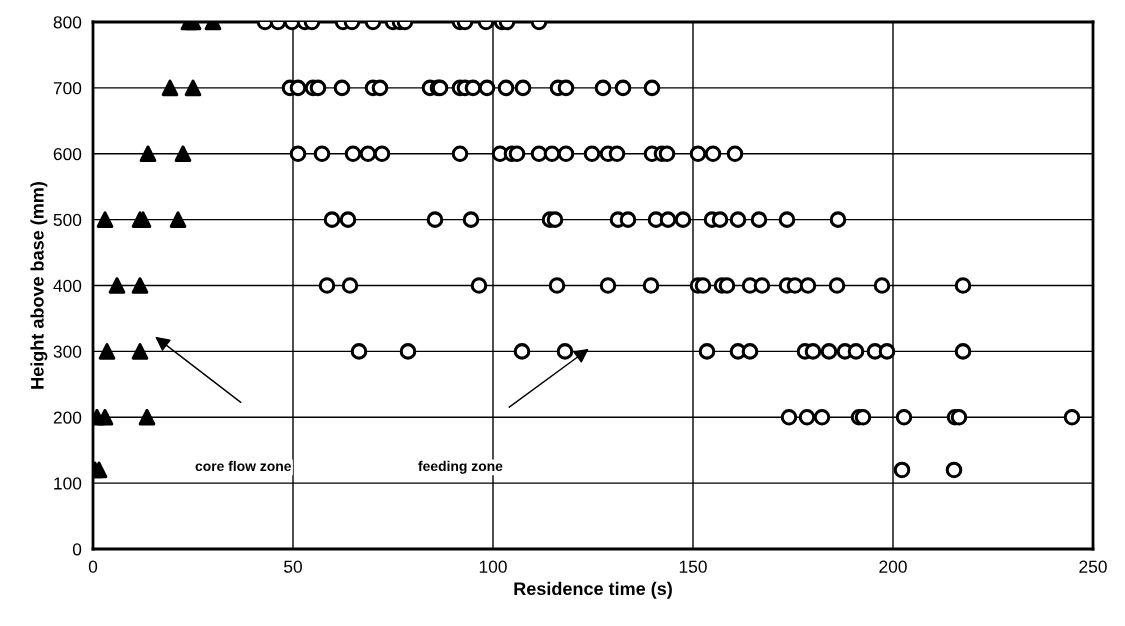  Describe the element at coordinates (493, 566) in the screenshot. I see `x-tick-label: 100` at that location.